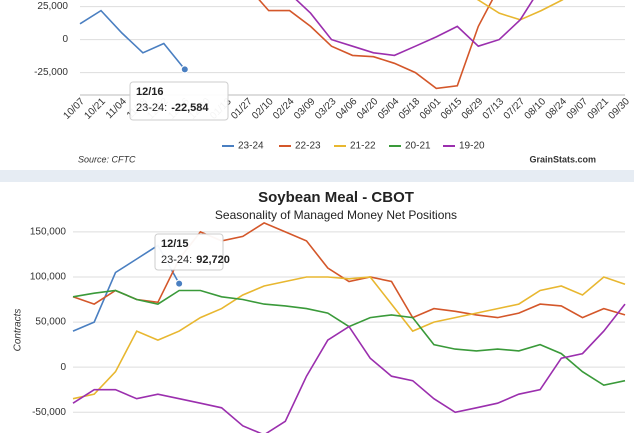 The image size is (634, 433). What do you see at coordinates (213, 260) in the screenshot?
I see `tooltip-value: 92,720` at bounding box center [213, 260].